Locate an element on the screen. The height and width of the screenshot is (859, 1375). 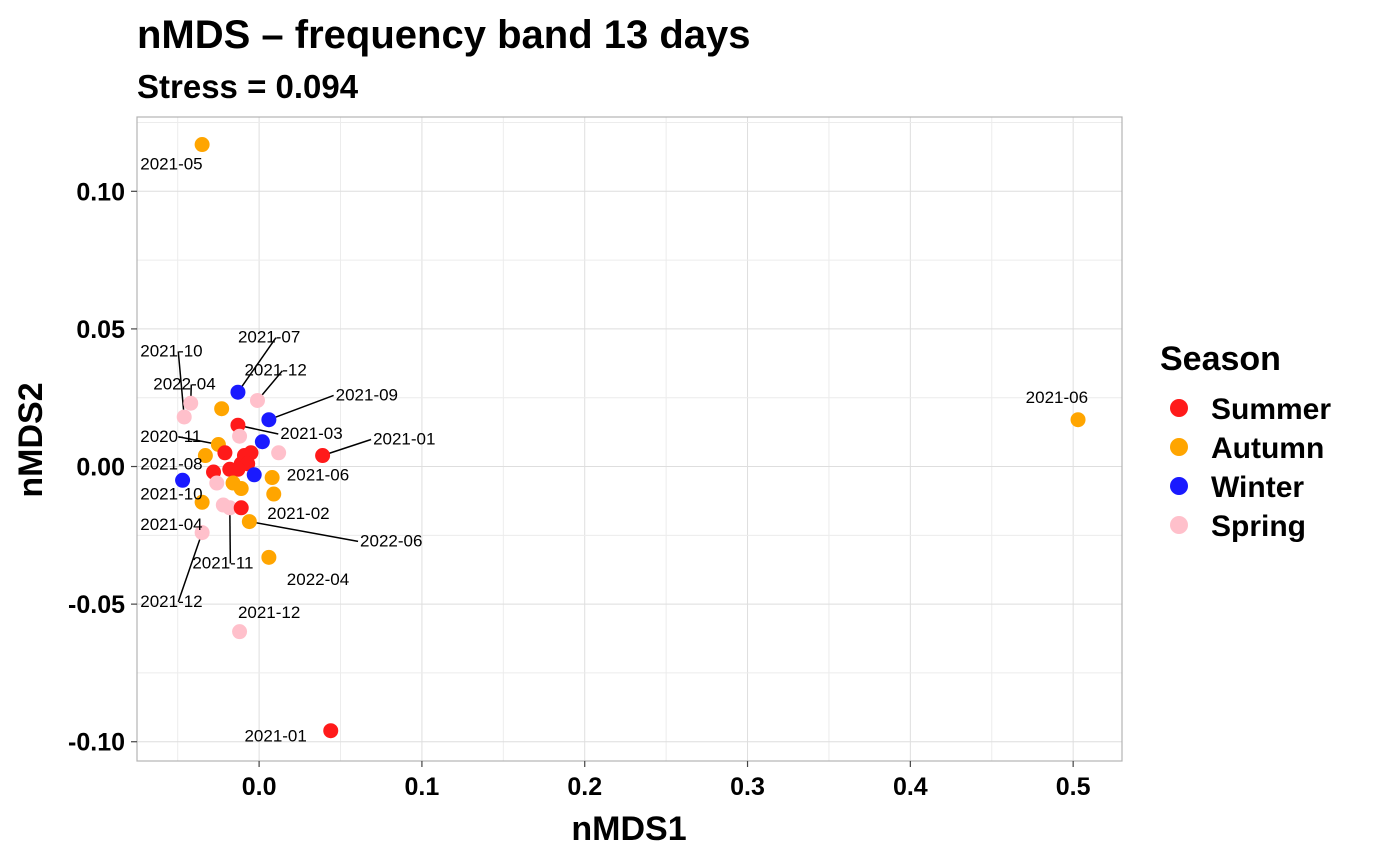
x-tick-label: 0.2 is located at coordinates (584, 787).